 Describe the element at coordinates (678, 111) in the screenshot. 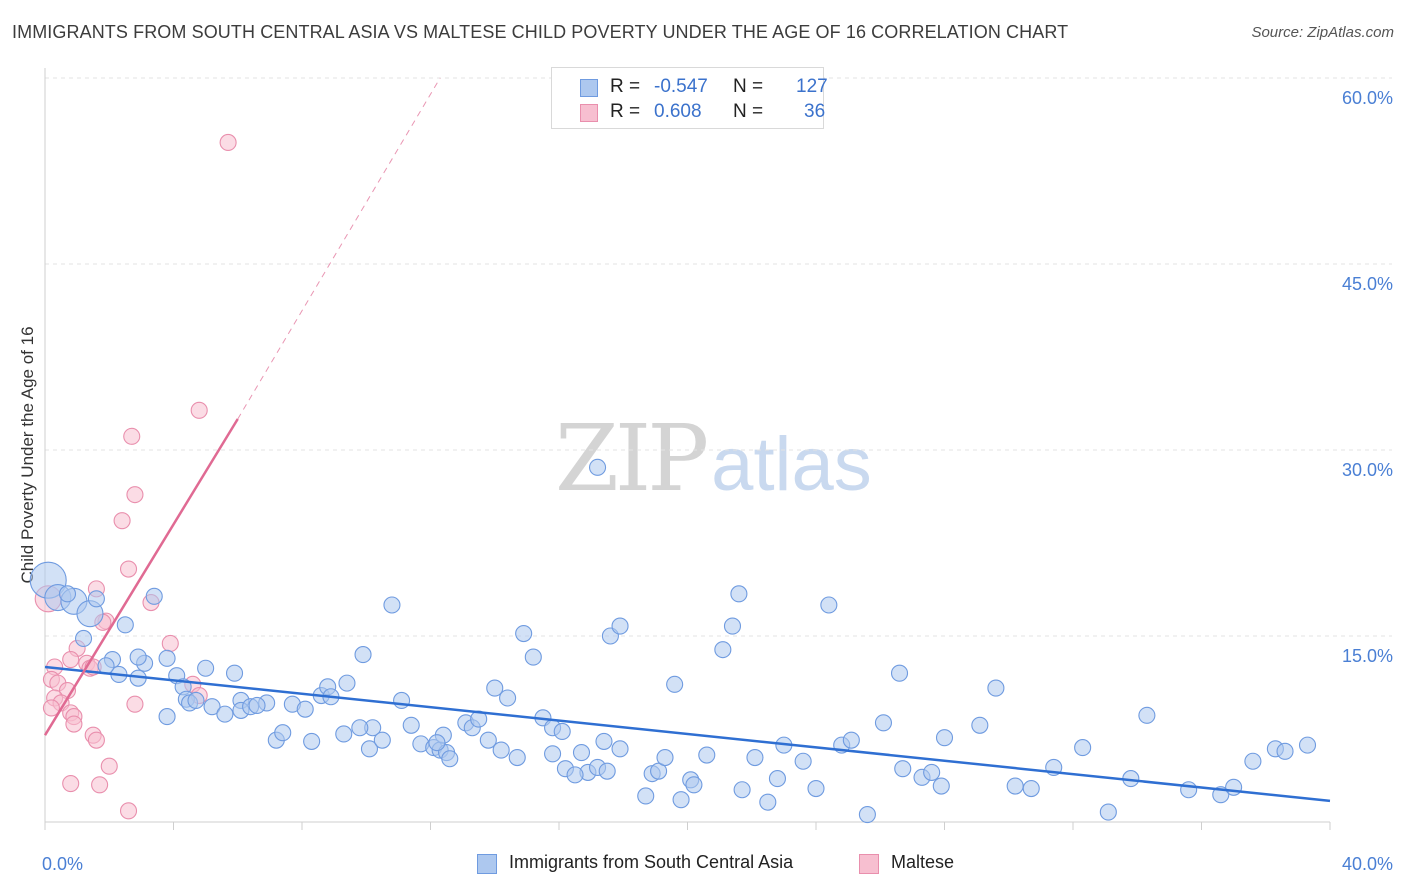

I see `legend-r-value-pink: 0.608` at that location.